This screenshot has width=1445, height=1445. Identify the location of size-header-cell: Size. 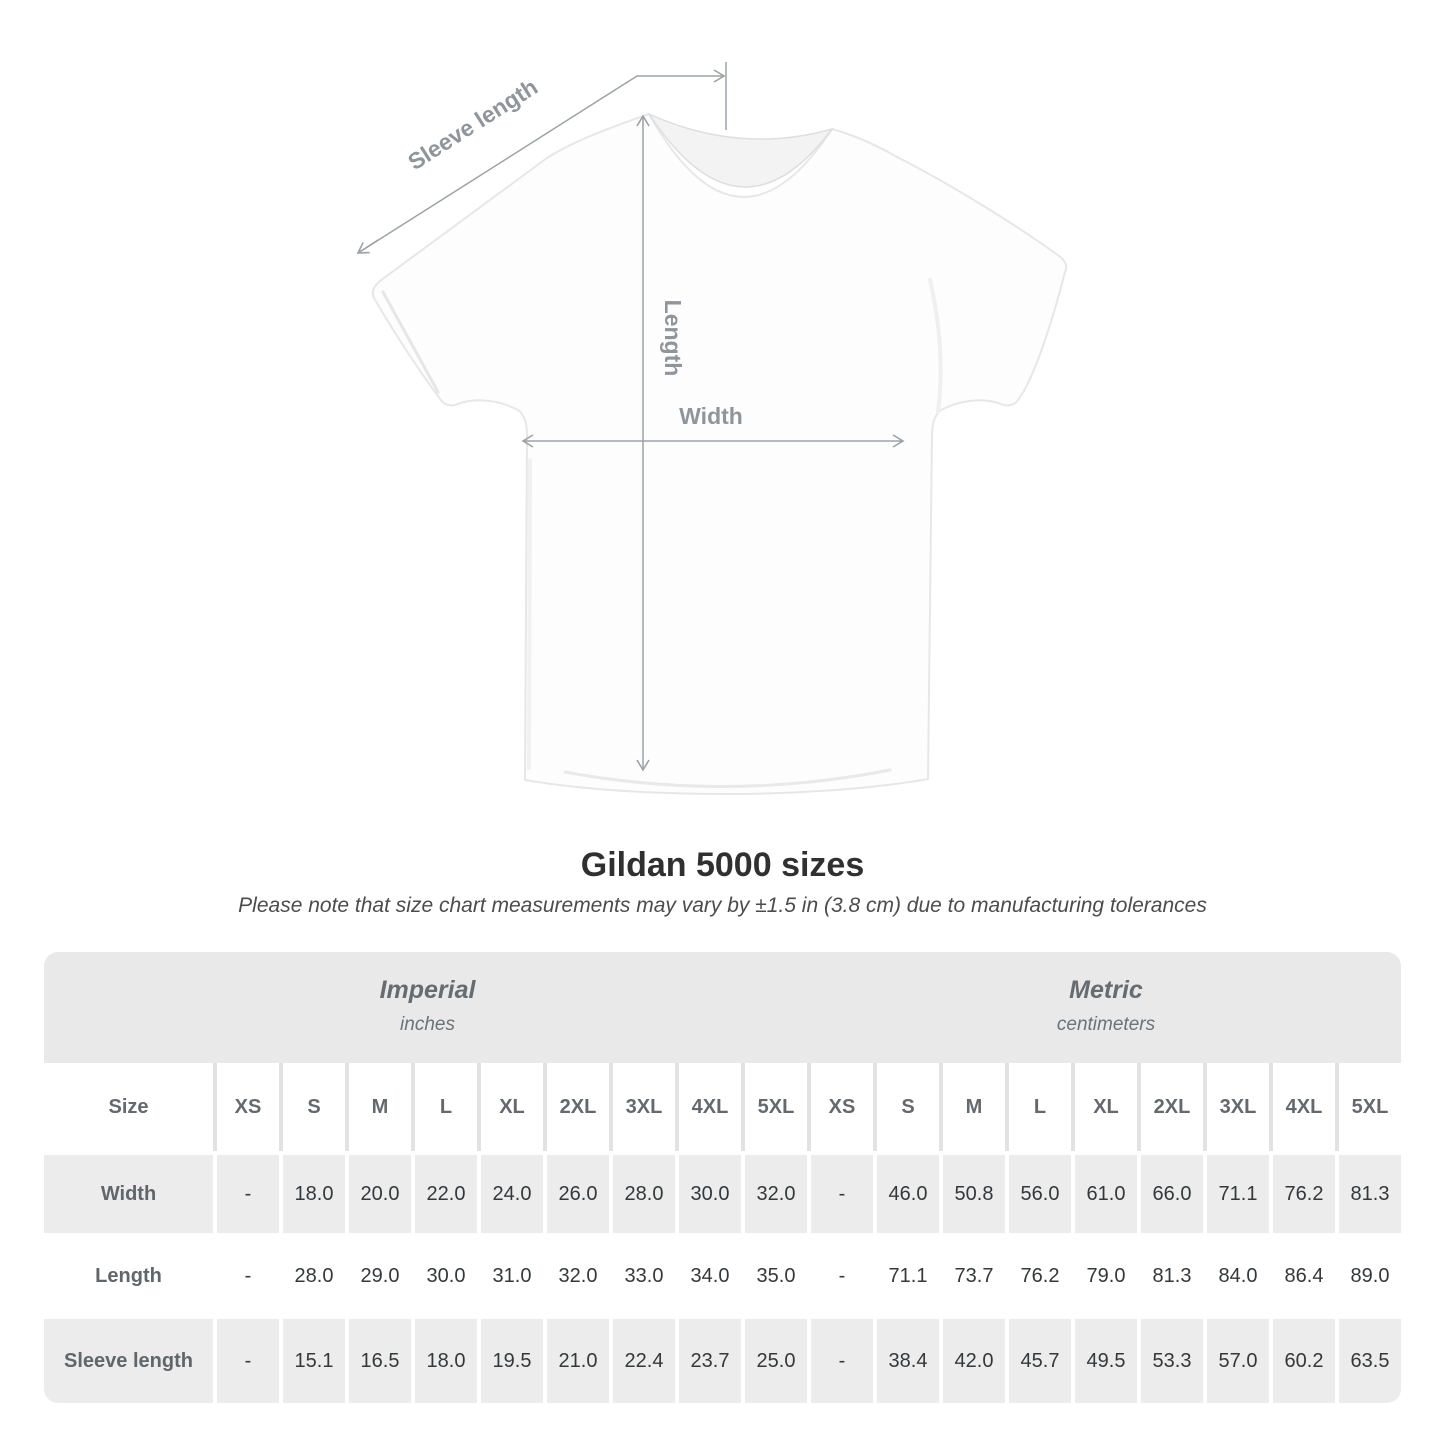
(128, 1107).